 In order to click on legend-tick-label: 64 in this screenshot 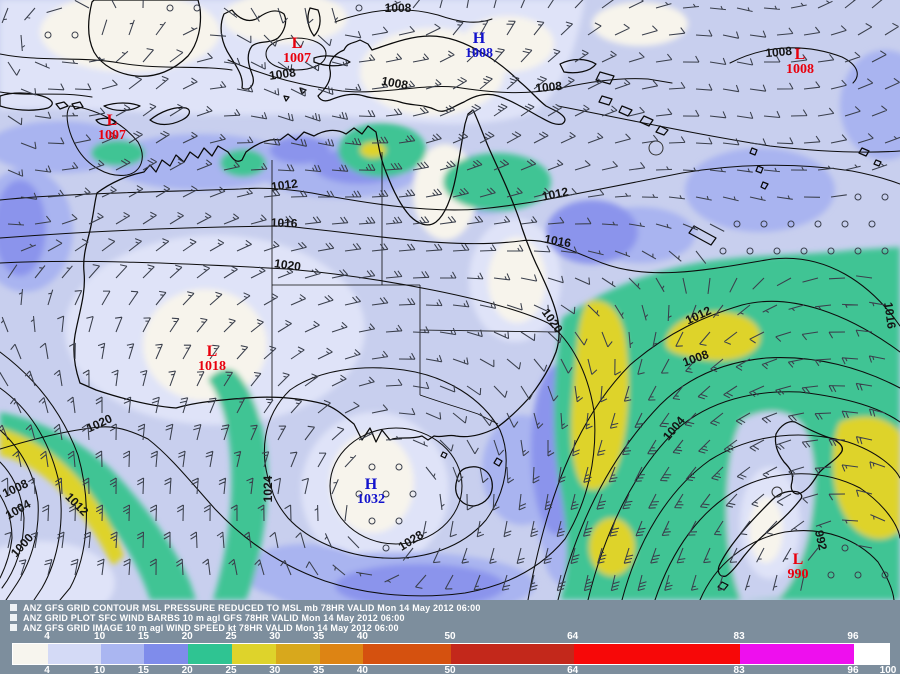, I will do `click(573, 669)`.